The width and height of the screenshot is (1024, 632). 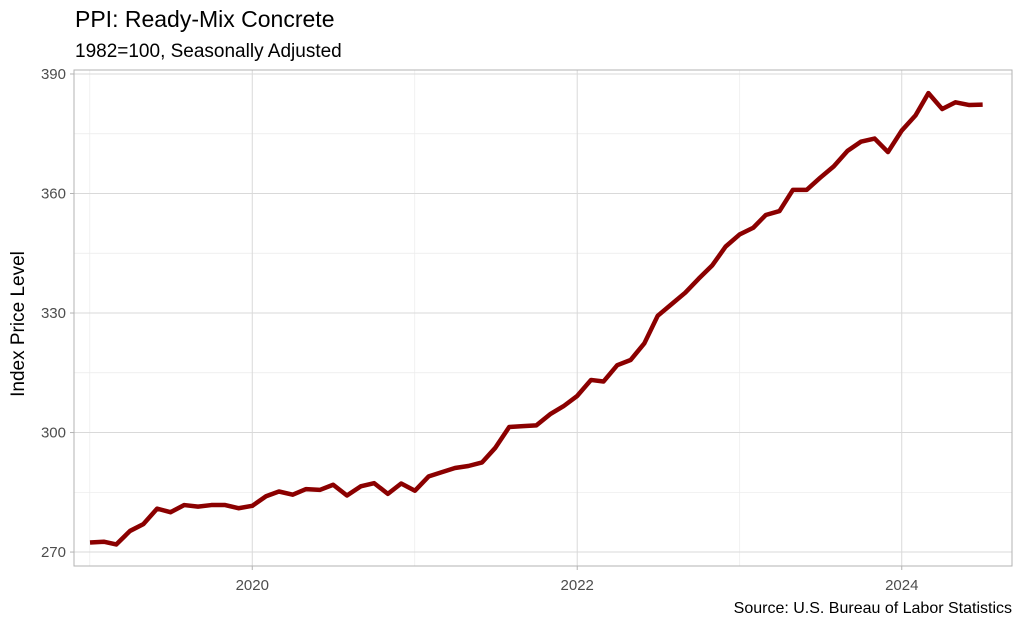 I want to click on y-tick-label: 330, so click(x=53, y=313).